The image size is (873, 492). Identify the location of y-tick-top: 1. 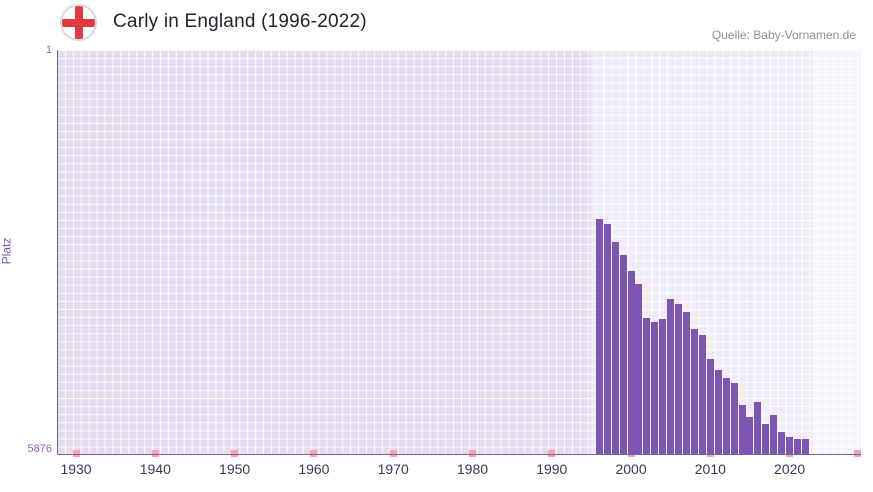
(48, 50).